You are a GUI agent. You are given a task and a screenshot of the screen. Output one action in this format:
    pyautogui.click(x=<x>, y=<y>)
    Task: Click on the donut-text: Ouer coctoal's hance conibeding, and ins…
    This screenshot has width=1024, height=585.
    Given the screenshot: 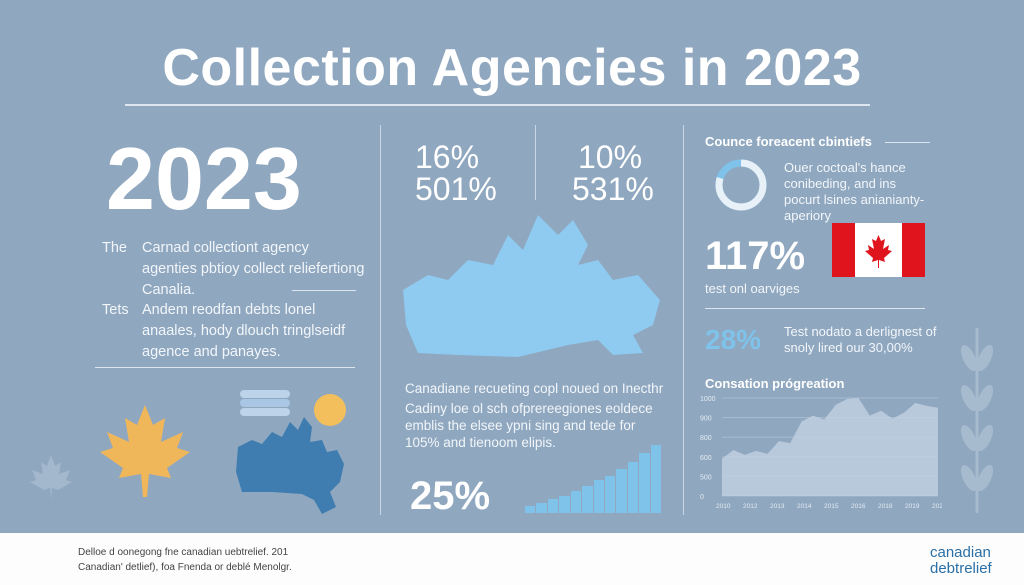 What is the action you would take?
    pyautogui.click(x=854, y=191)
    